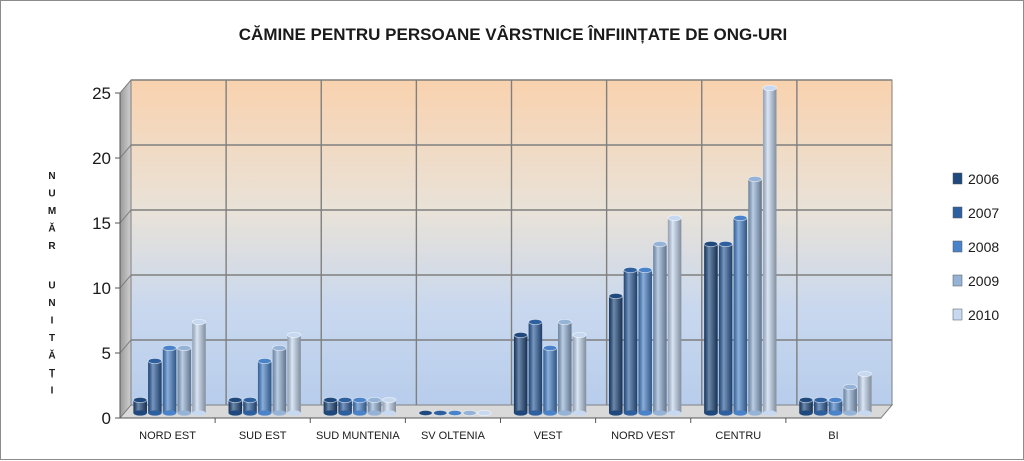  I want to click on legend-label: 2009, so click(983, 281).